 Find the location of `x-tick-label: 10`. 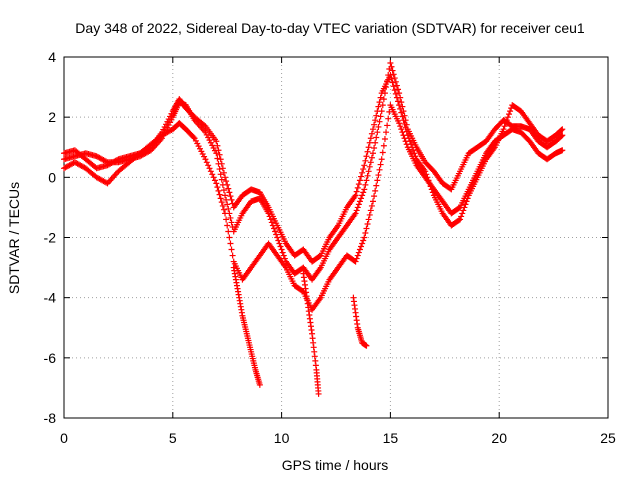

x-tick-label: 10 is located at coordinates (282, 438).